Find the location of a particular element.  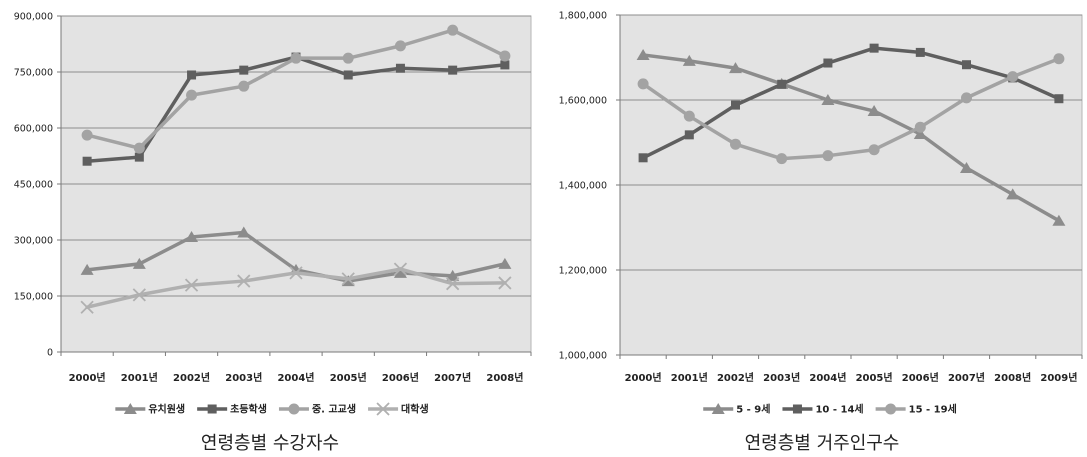

legend: 5 - 9세 10 - 14세 15 - 19세 is located at coordinates (830, 409).